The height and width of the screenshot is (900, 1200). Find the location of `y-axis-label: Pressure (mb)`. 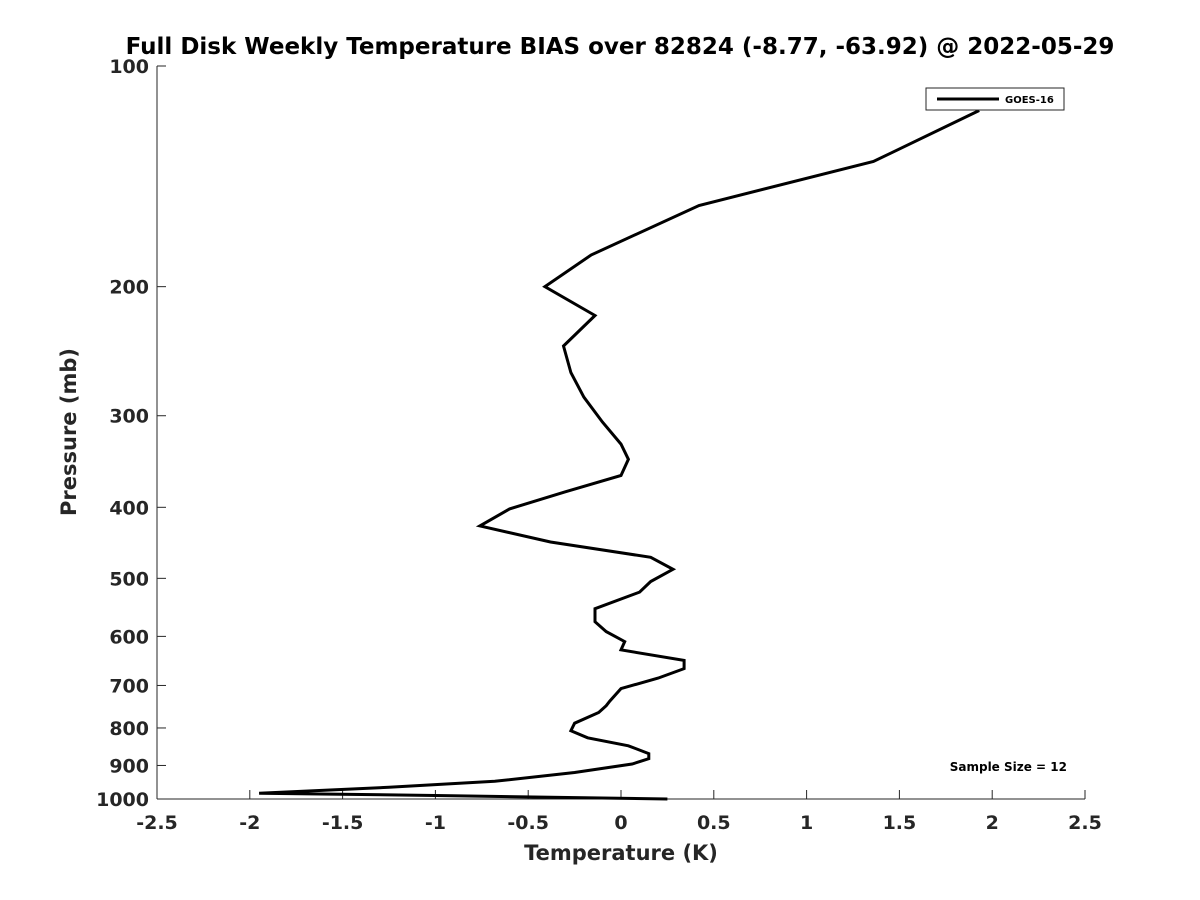

y-axis-label: Pressure (mb) is located at coordinates (69, 432).